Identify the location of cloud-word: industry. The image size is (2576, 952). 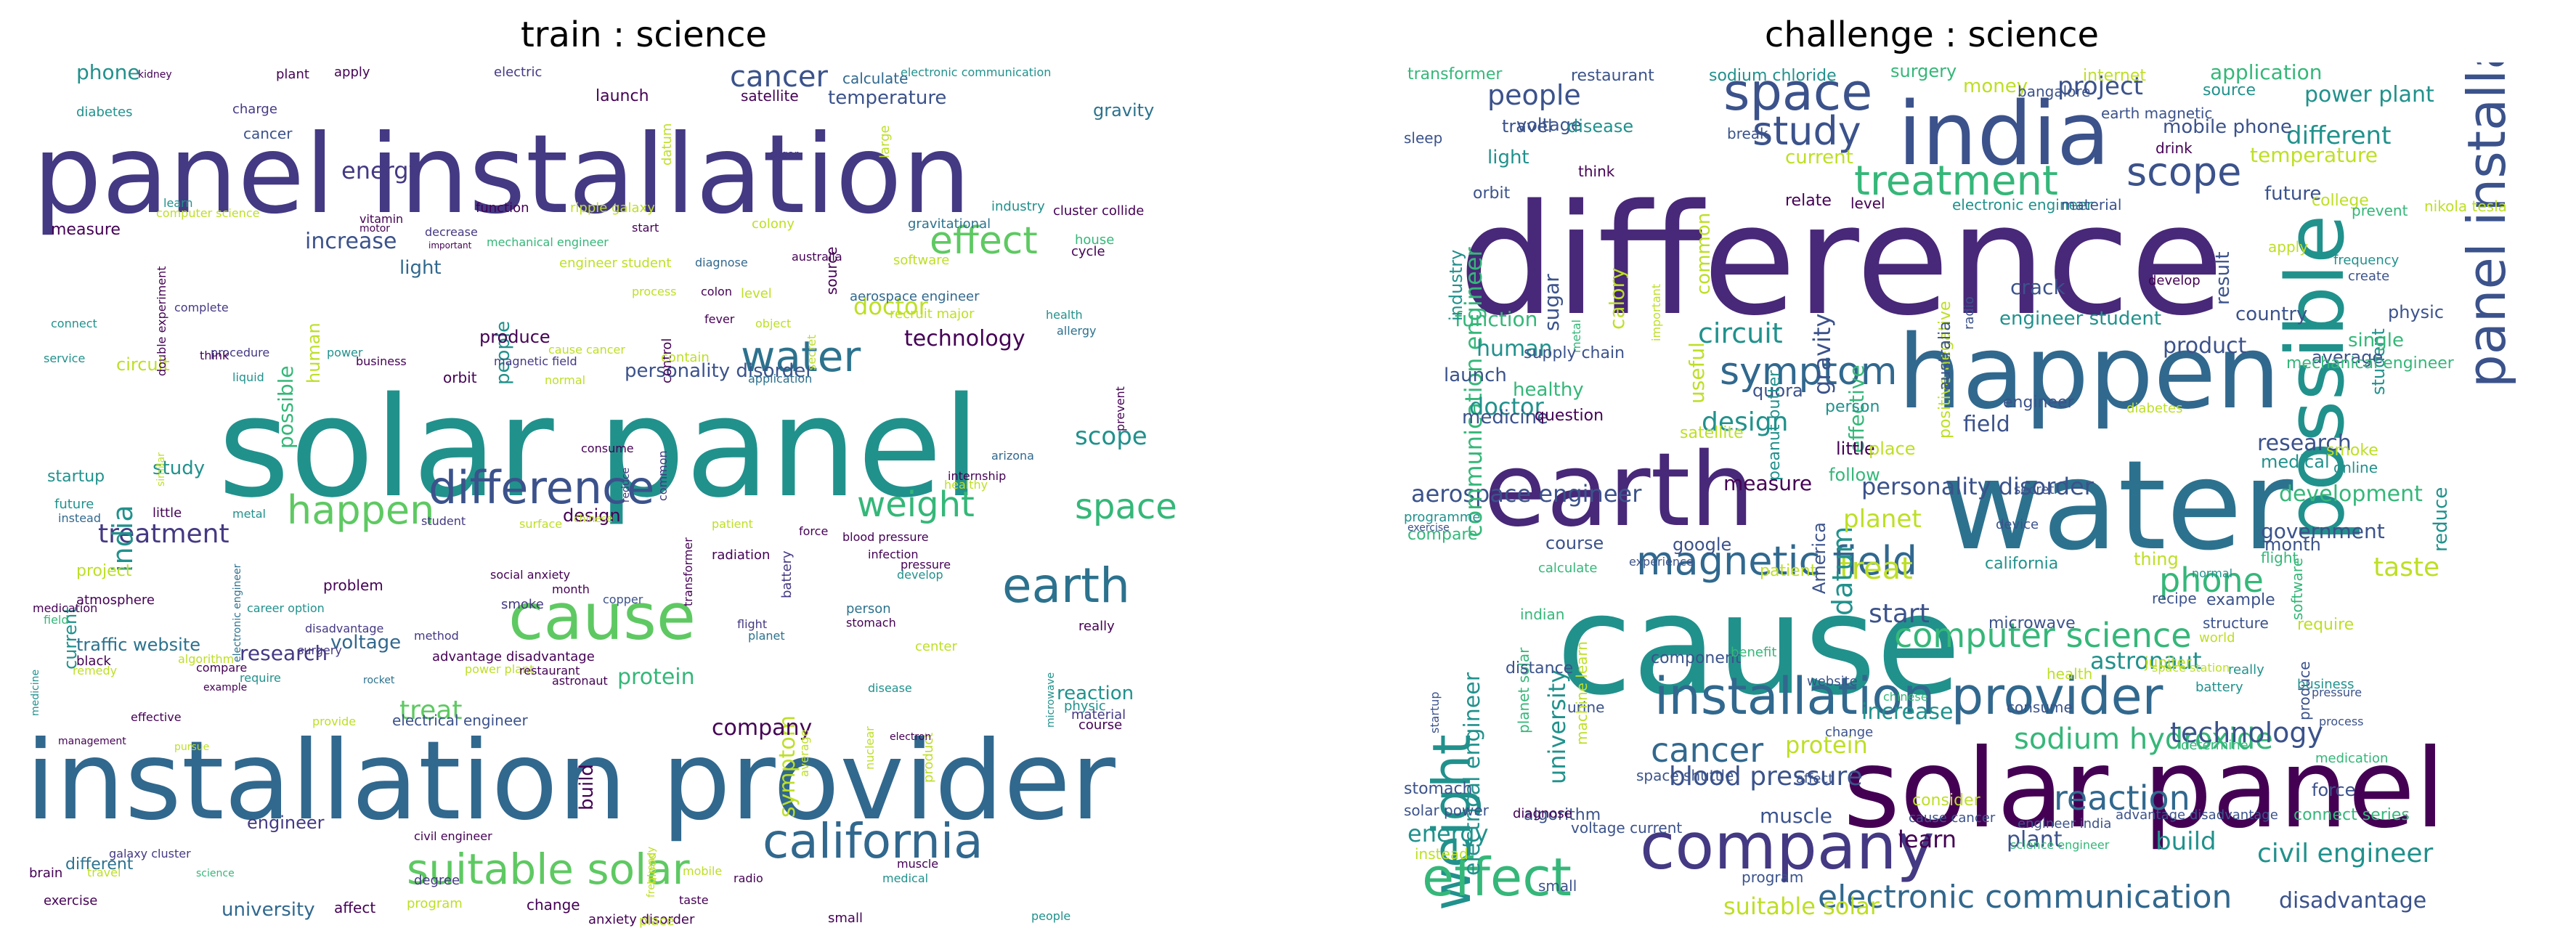
(1456, 285).